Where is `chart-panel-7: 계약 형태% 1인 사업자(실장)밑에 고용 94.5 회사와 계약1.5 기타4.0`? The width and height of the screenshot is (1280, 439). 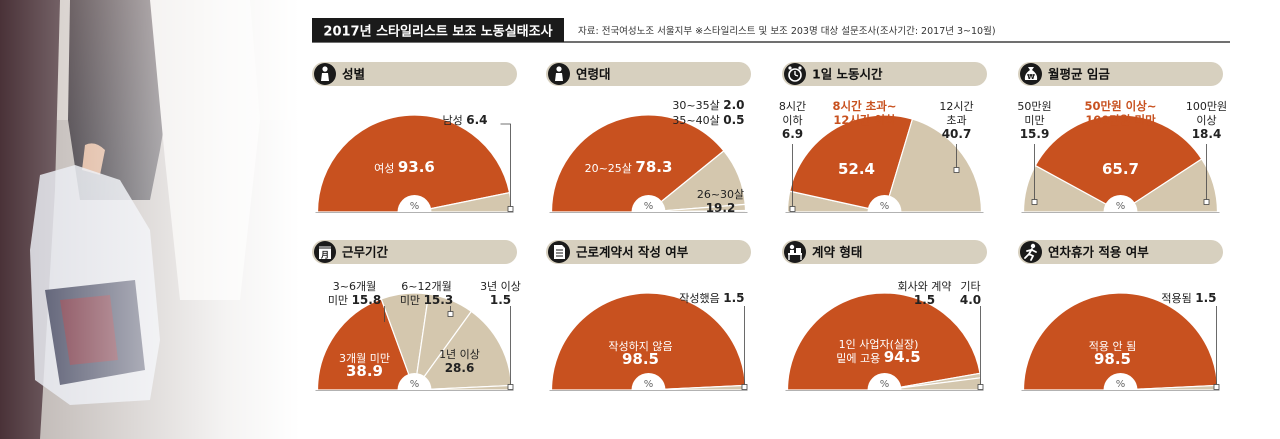
chart-panel-7: 계약 형태% 1인 사업자(실장)밑에 고용 94.5 회사와 계약1.5 기타4.0 is located at coordinates (884, 315).